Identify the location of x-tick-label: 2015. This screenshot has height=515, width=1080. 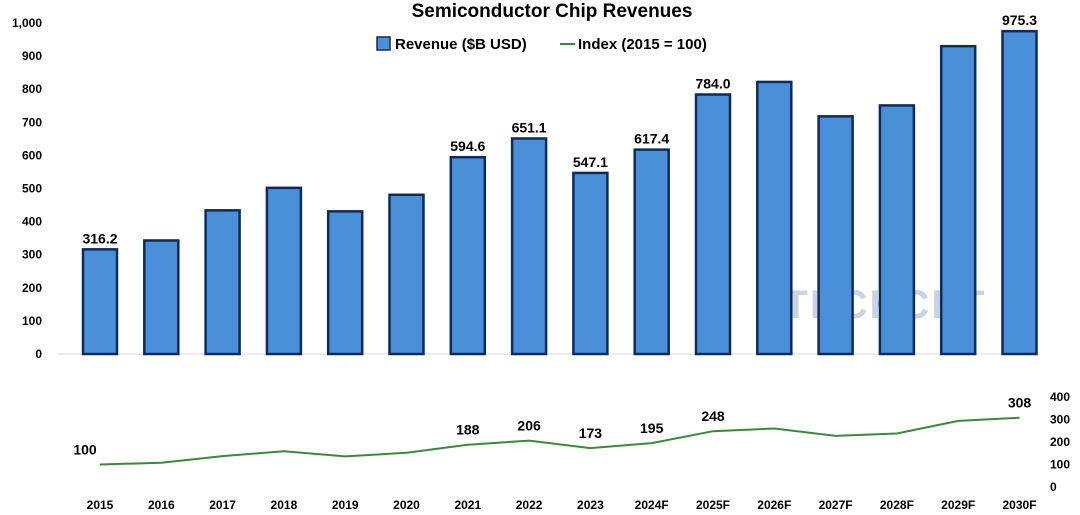
(100, 505).